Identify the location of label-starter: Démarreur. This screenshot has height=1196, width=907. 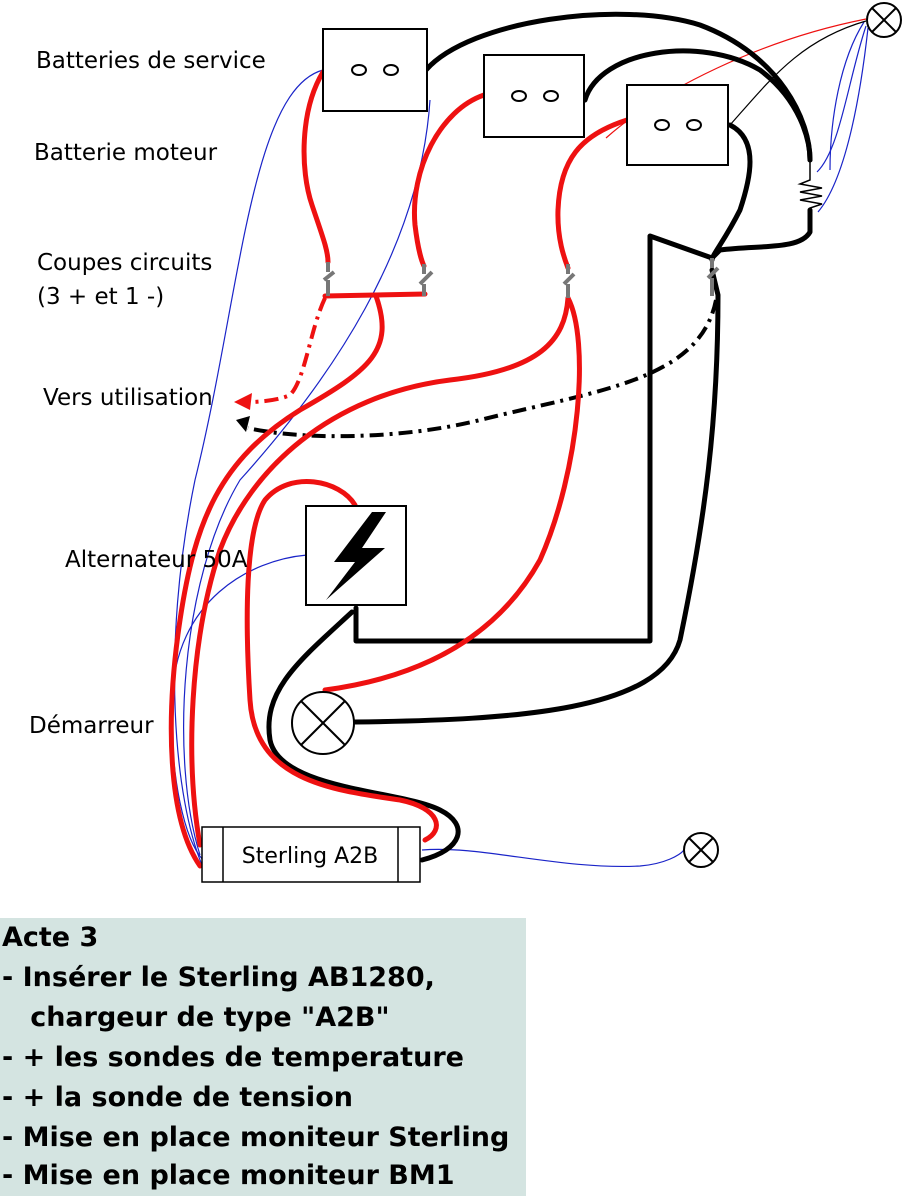
(91, 726).